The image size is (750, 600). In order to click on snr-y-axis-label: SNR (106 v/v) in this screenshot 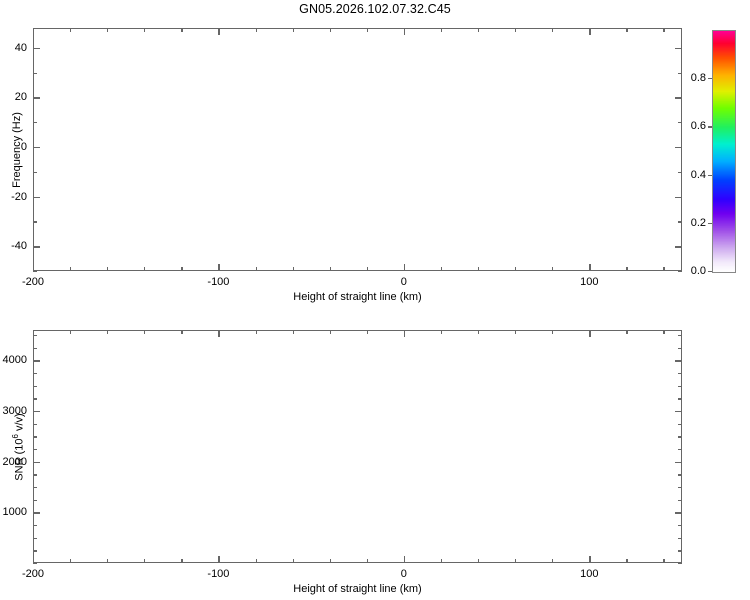, I will do `click(18, 446)`.